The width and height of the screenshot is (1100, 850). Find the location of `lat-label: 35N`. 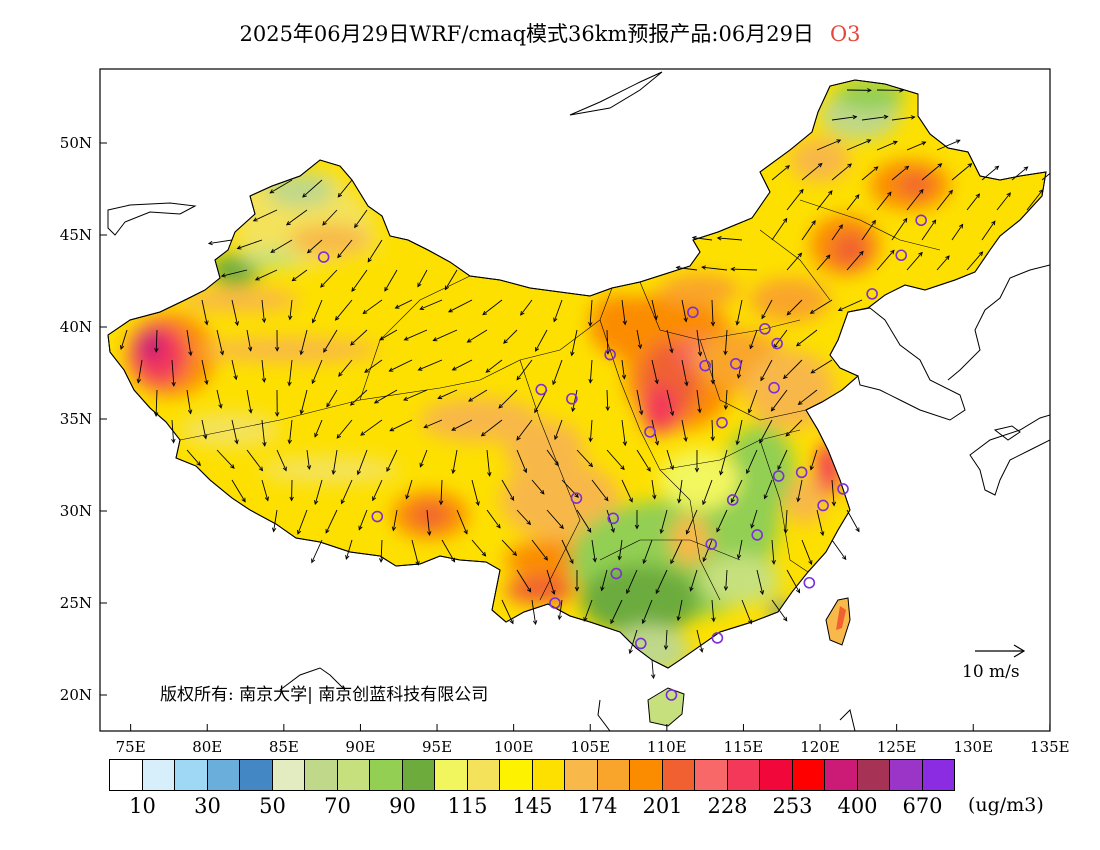

lat-label: 35N is located at coordinates (76, 419).